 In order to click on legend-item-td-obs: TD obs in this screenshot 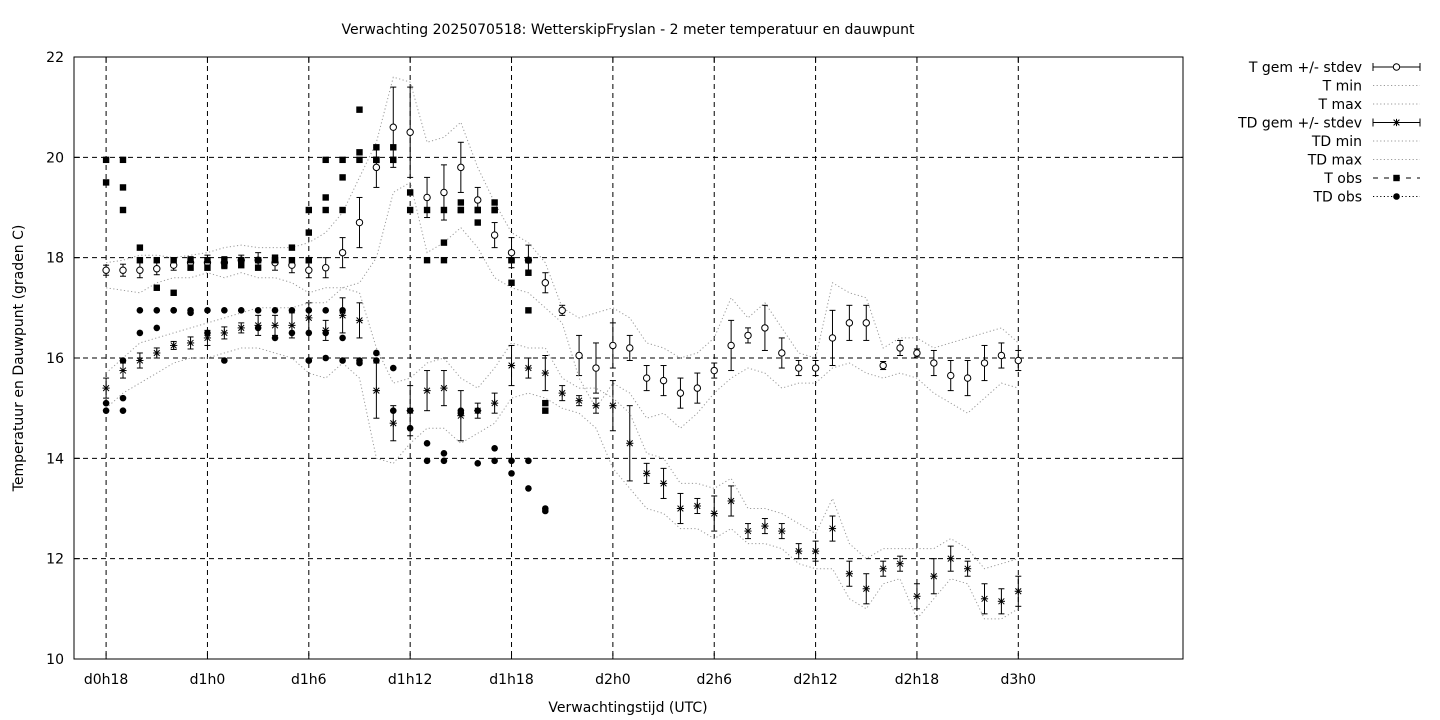, I will do `click(1366, 198)`.